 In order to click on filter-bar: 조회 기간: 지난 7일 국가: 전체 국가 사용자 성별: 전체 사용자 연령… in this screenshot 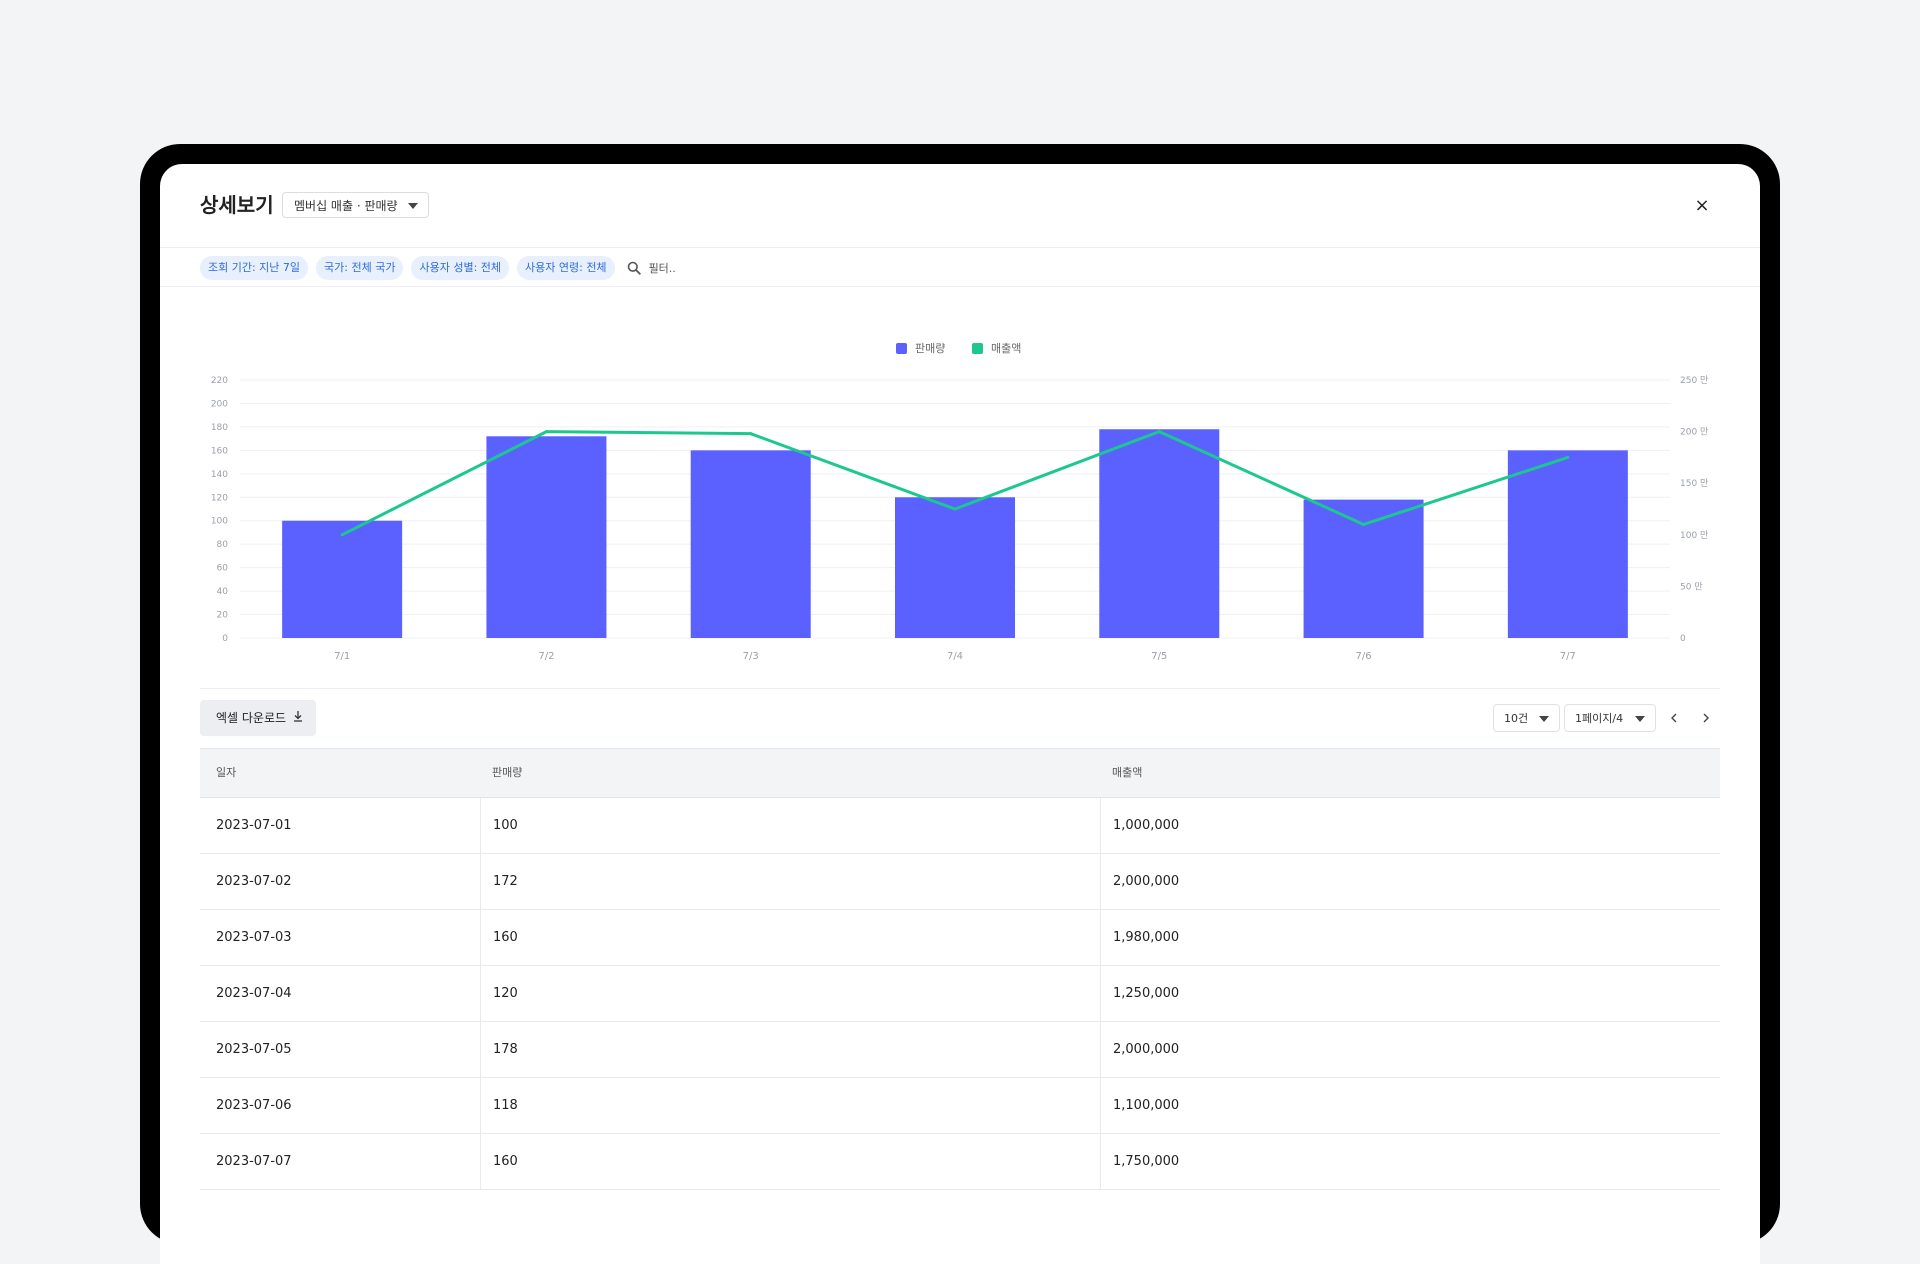, I will do `click(960, 267)`.